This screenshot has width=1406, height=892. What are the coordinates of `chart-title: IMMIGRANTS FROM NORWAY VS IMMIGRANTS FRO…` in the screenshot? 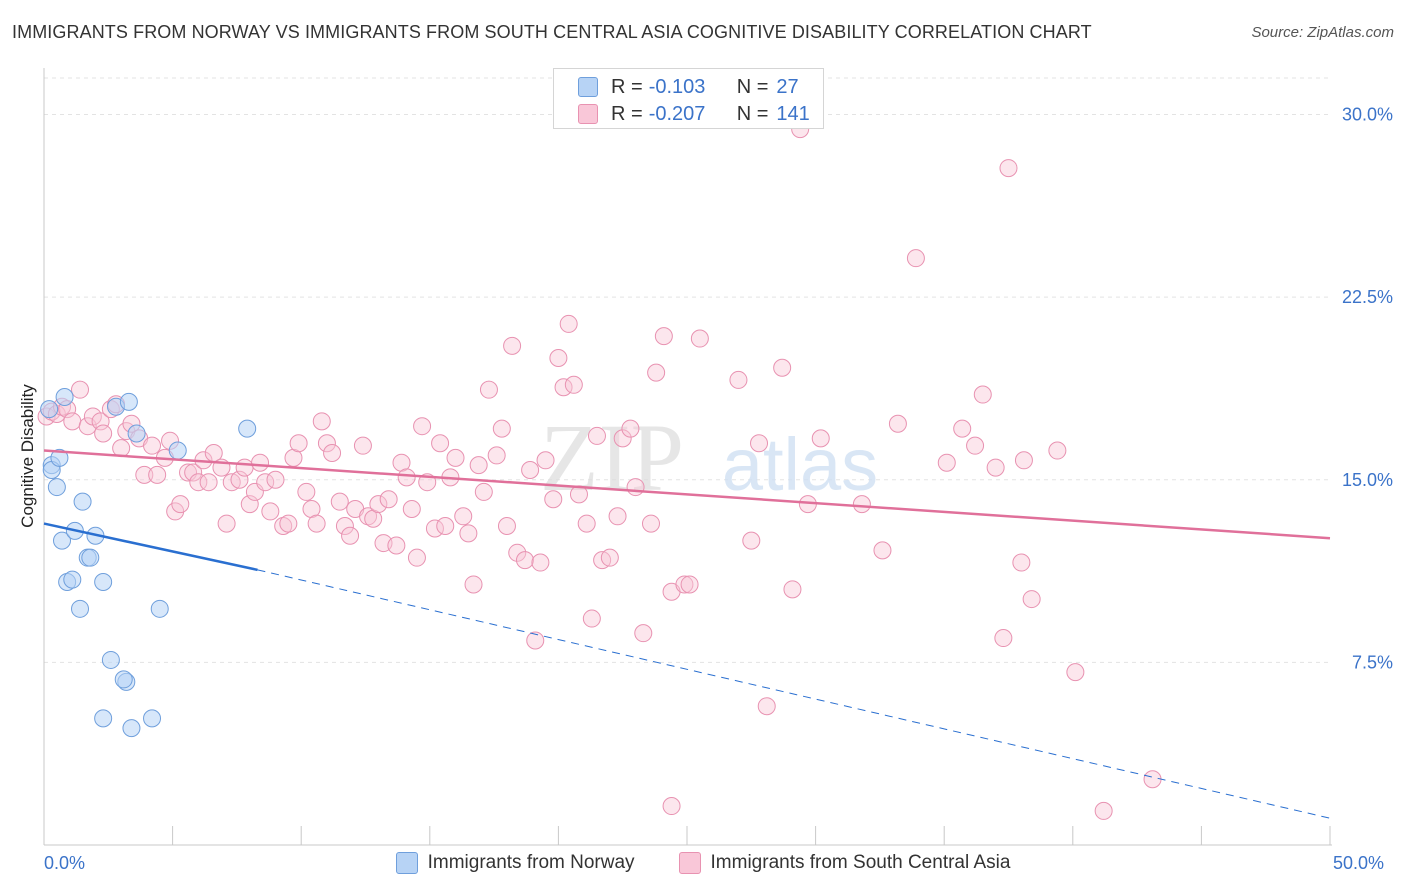 It's located at (552, 32).